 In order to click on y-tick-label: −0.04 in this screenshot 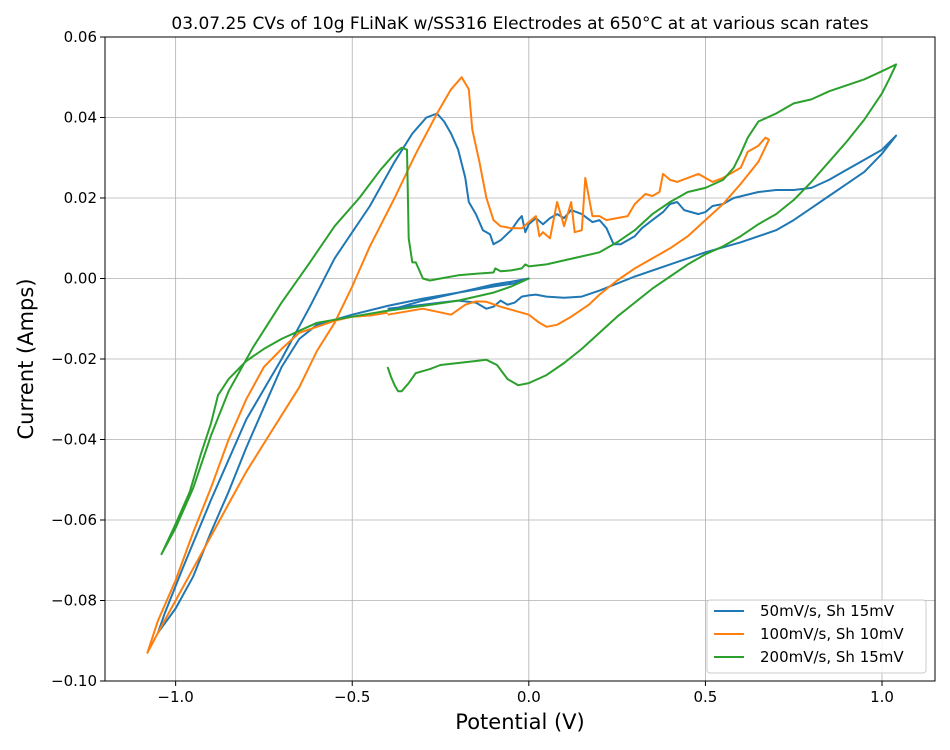, I will do `click(74, 440)`.